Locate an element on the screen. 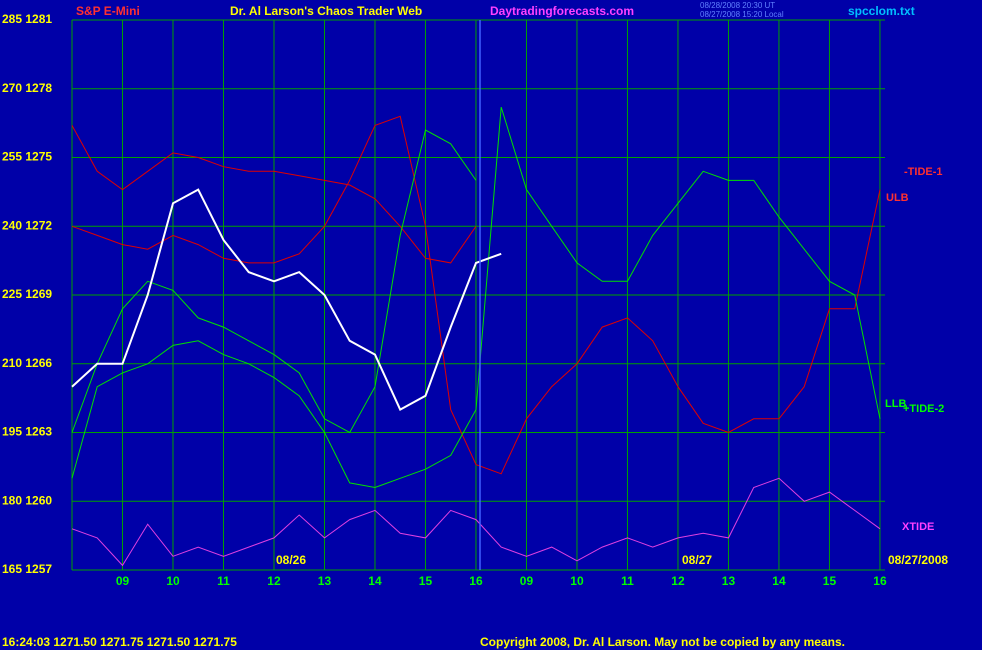 Image resolution: width=982 pixels, height=650 pixels. series-label: LLB is located at coordinates (895, 404).